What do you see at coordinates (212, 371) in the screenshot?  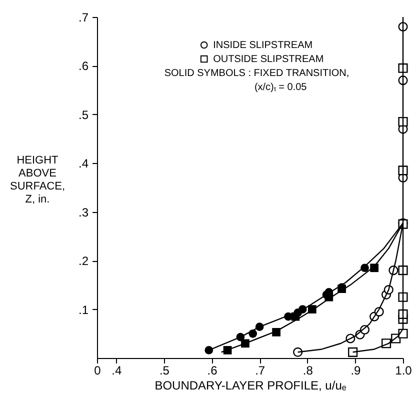 I see `x-tick-label: .6` at bounding box center [212, 371].